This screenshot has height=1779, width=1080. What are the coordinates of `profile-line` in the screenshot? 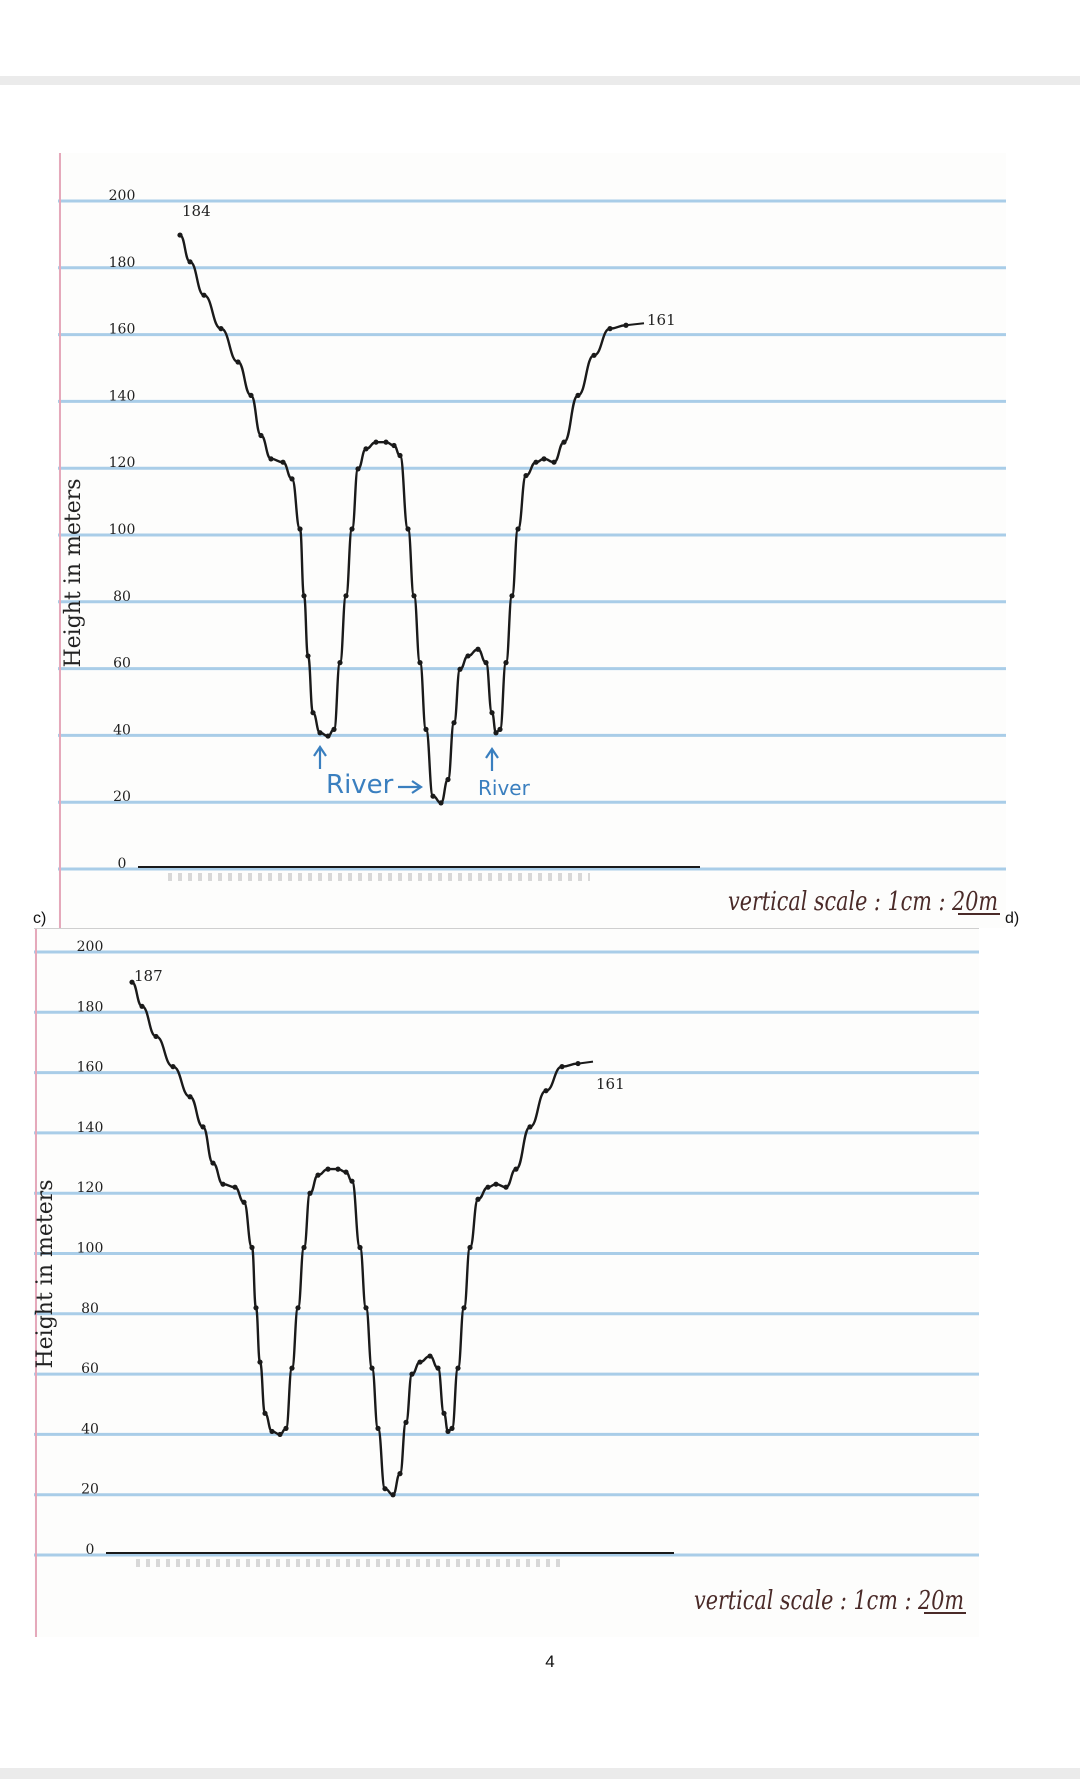 It's located at (355, 1238).